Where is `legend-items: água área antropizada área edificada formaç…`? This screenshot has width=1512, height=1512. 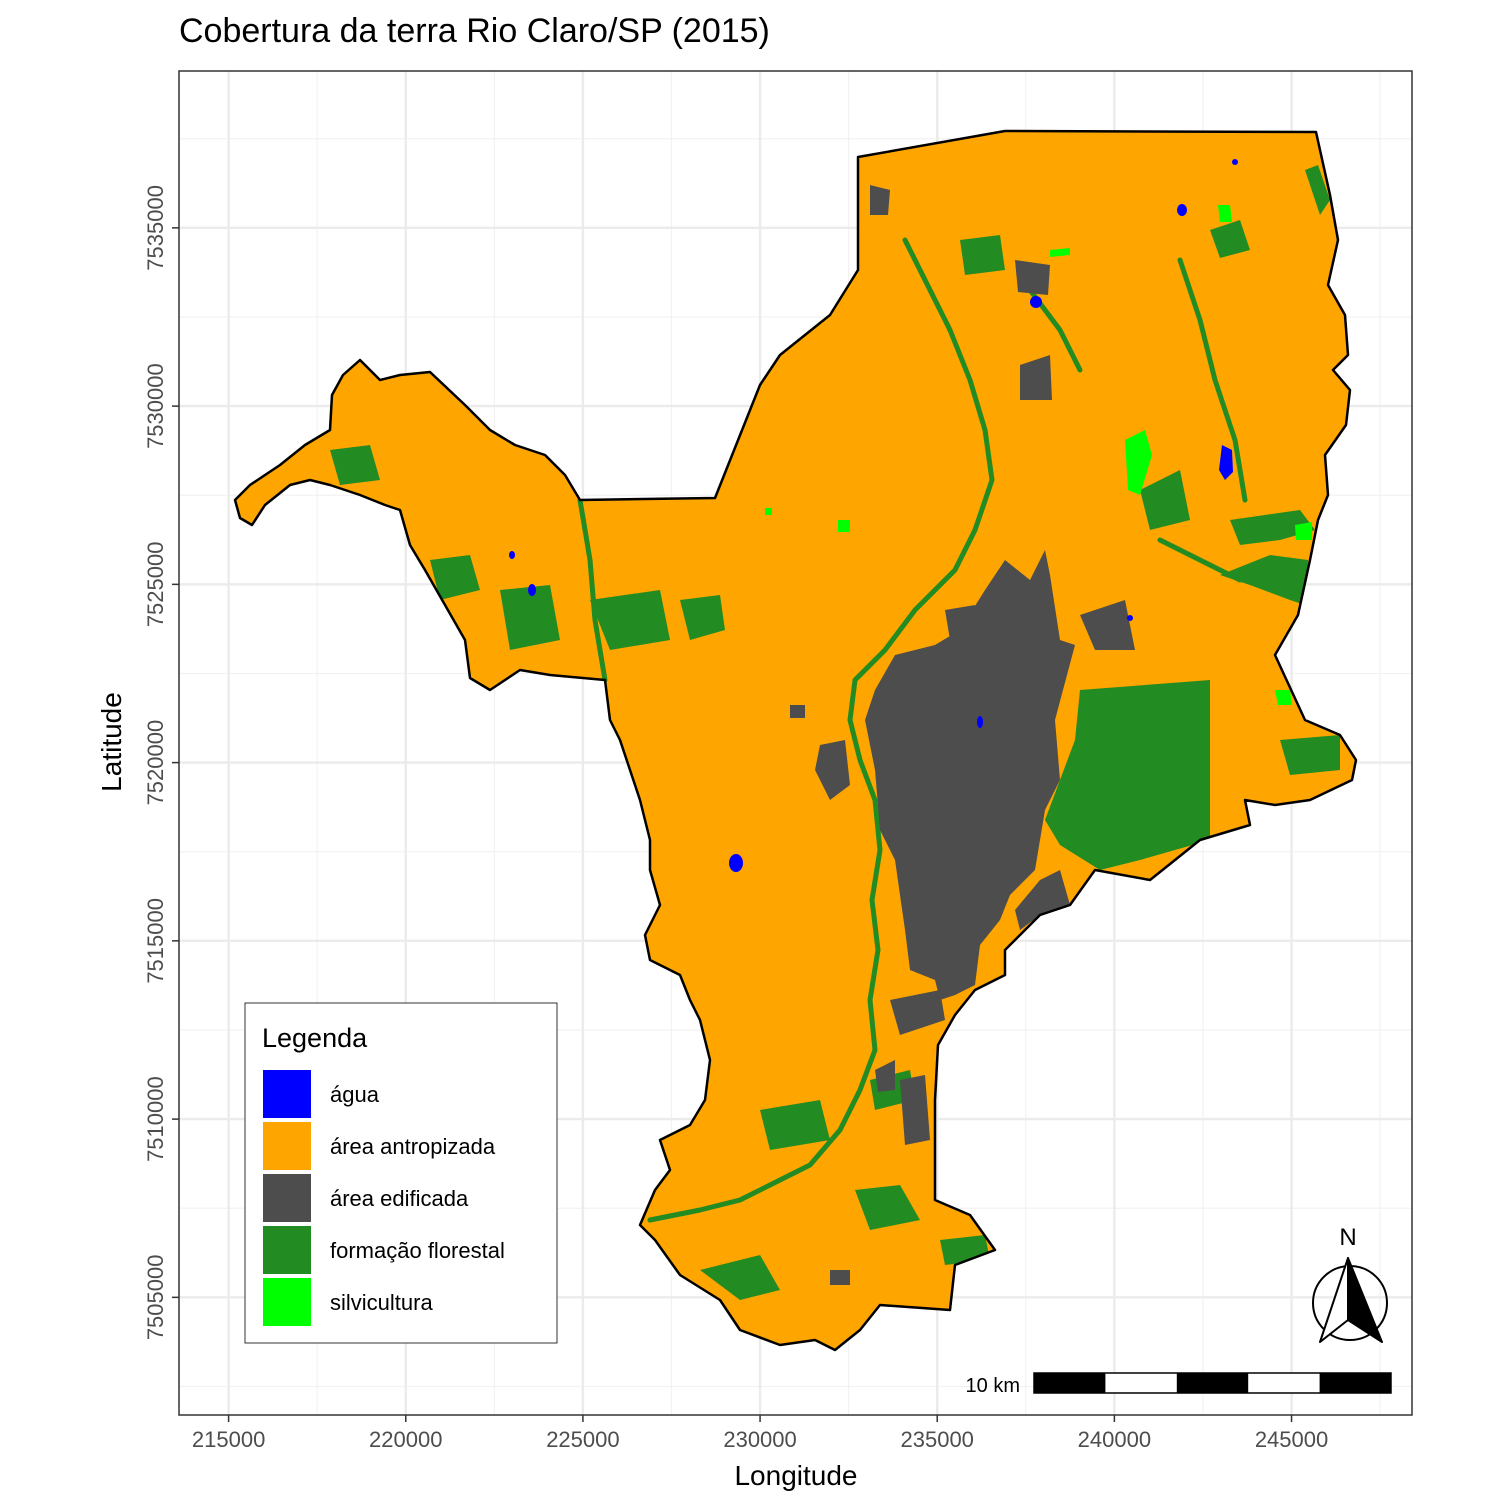
legend-items: água área antropizada área edificada formaç… is located at coordinates (384, 1198).